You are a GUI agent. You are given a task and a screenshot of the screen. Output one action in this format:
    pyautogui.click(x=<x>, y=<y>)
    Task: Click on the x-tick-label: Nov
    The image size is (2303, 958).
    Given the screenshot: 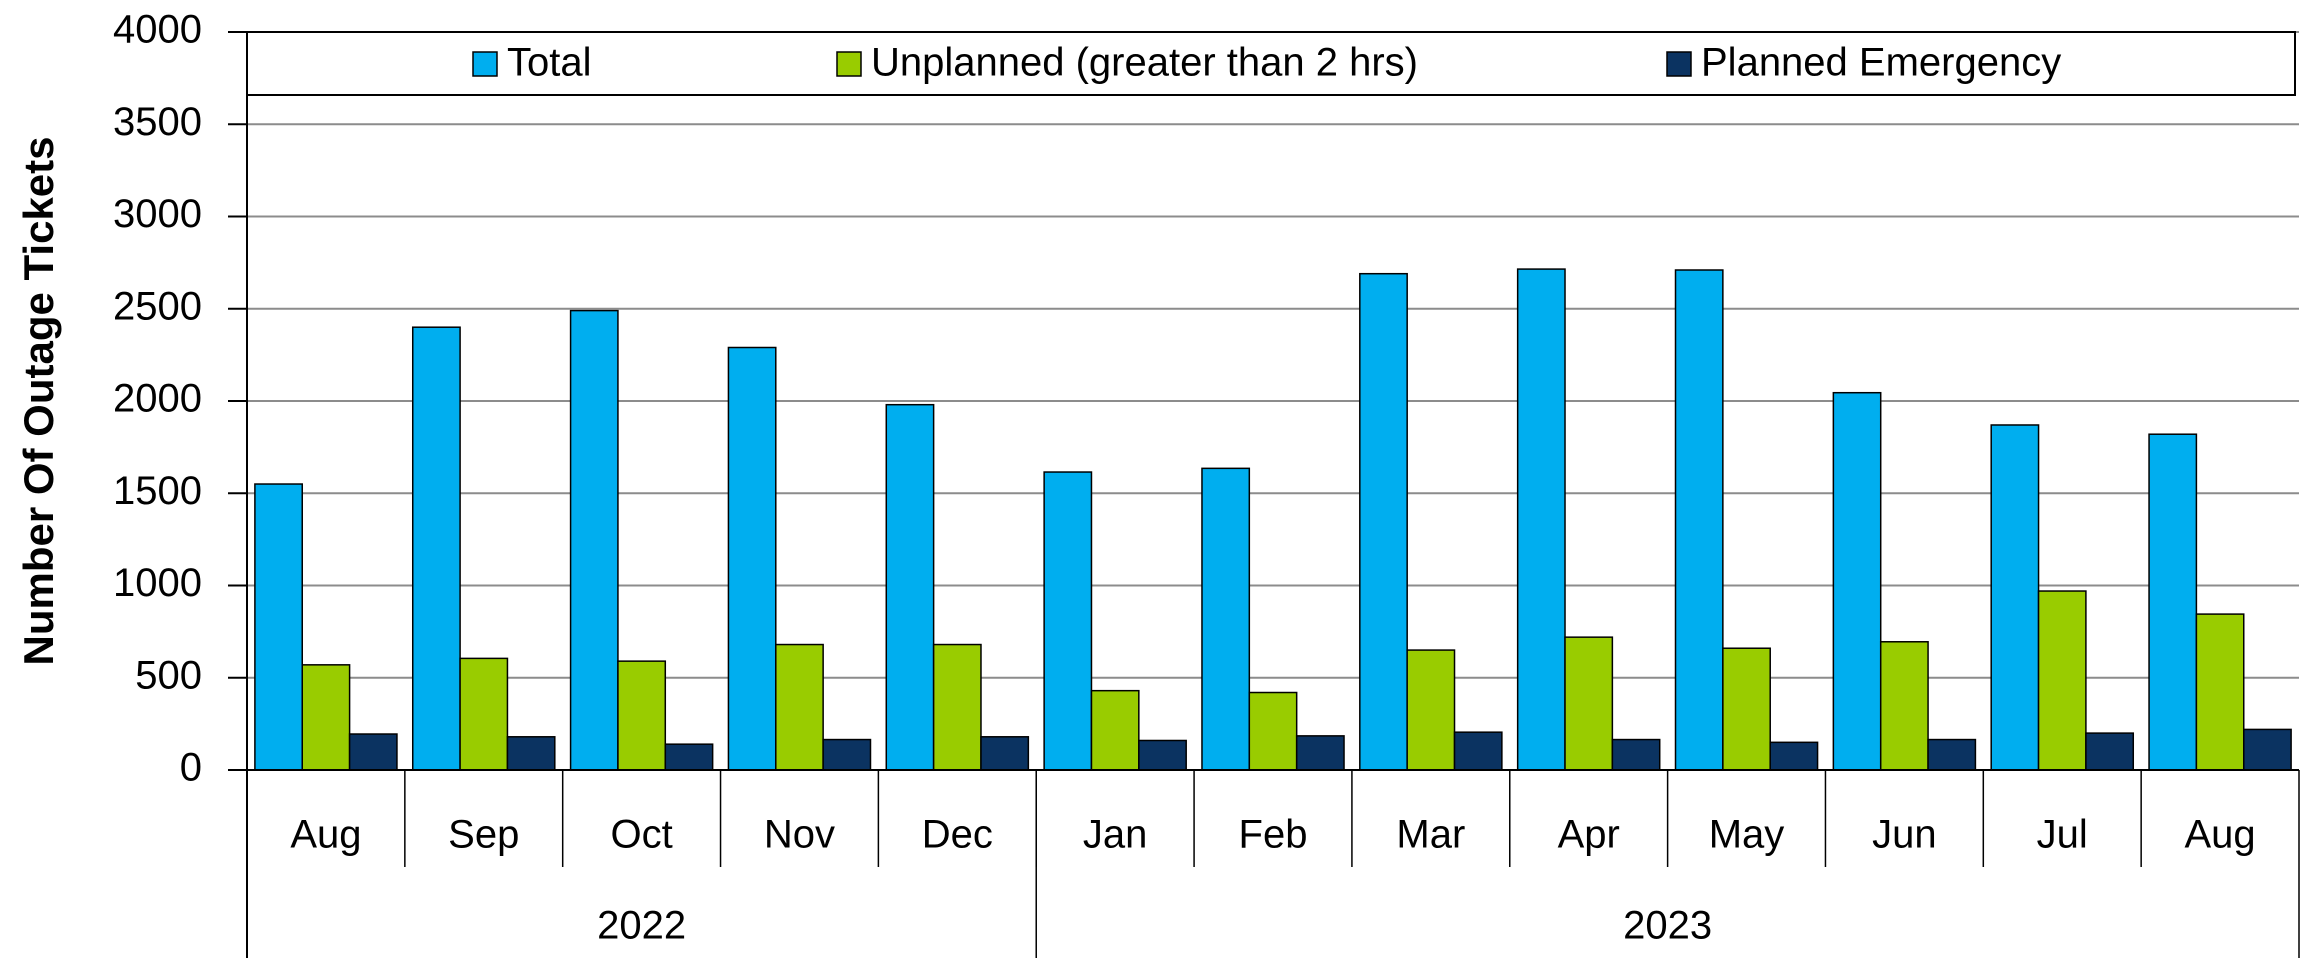 What is the action you would take?
    pyautogui.click(x=799, y=835)
    